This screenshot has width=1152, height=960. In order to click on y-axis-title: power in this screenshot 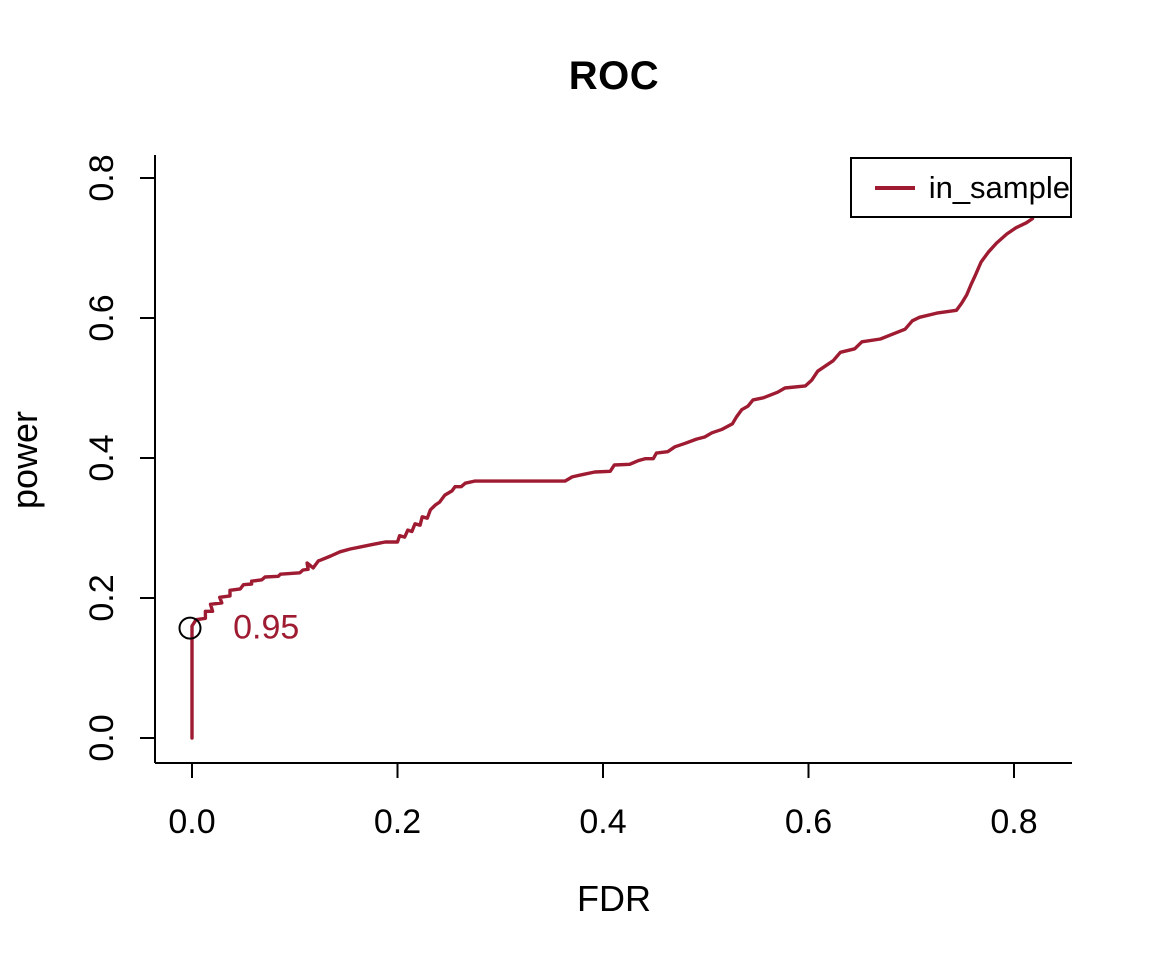, I will do `click(24, 460)`.